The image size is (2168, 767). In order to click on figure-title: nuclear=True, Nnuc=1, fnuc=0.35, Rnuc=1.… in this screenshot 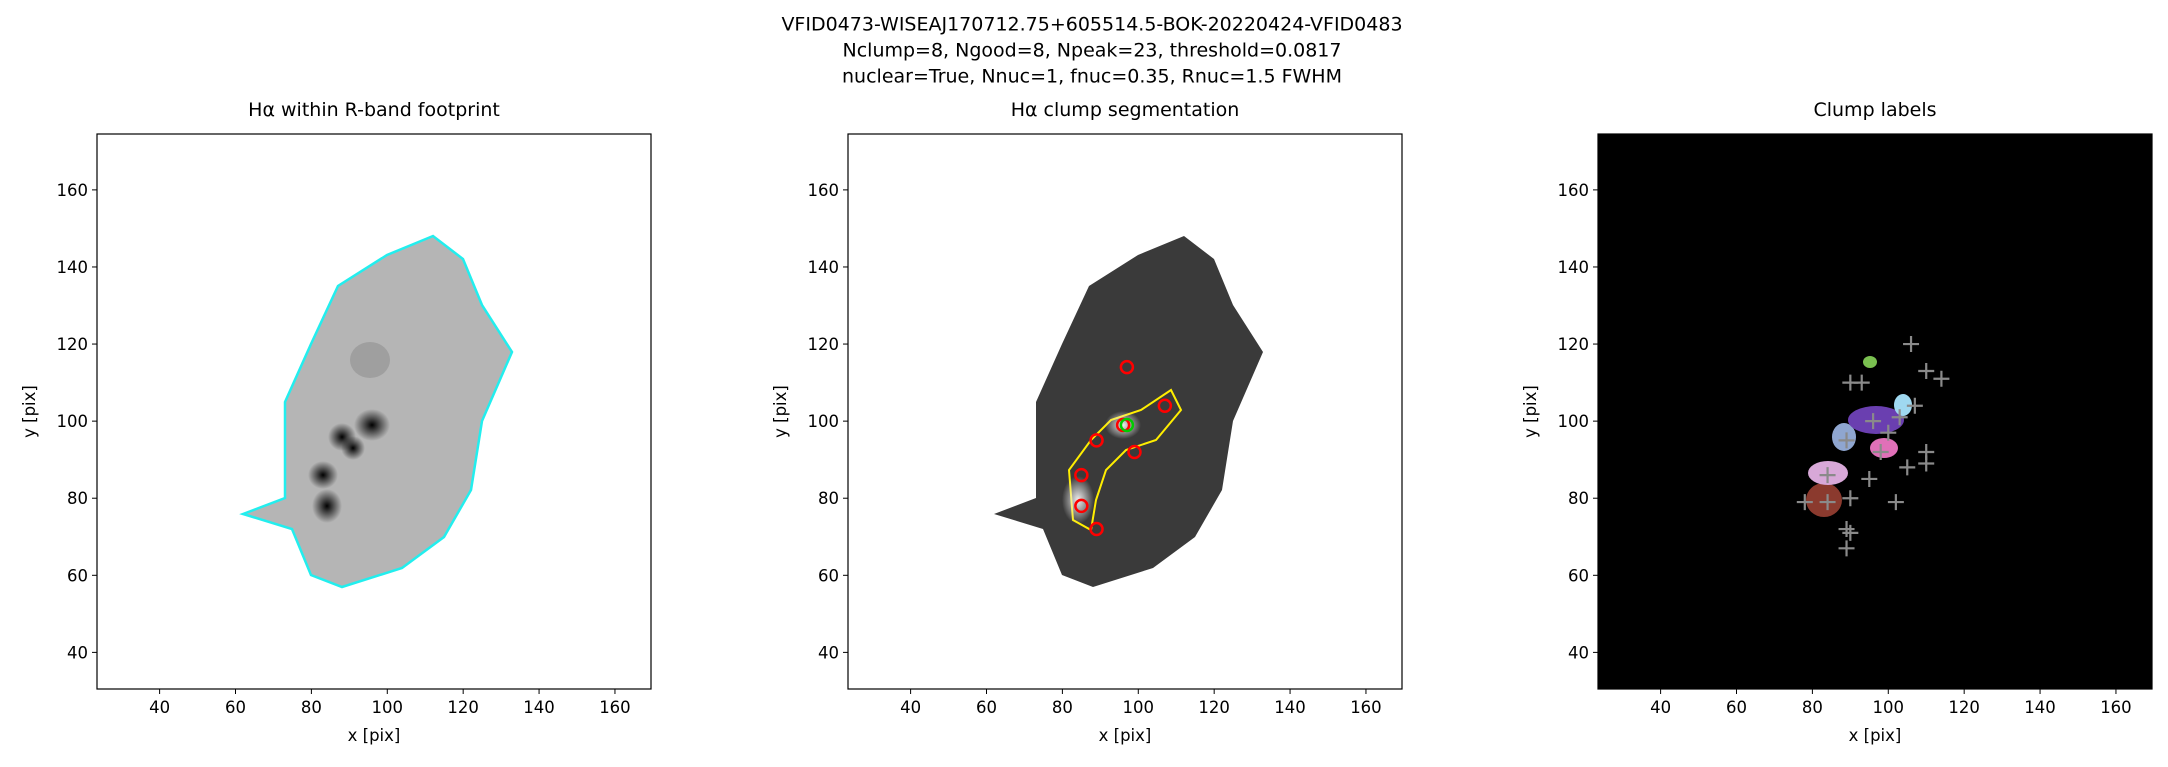, I will do `click(1092, 77)`.